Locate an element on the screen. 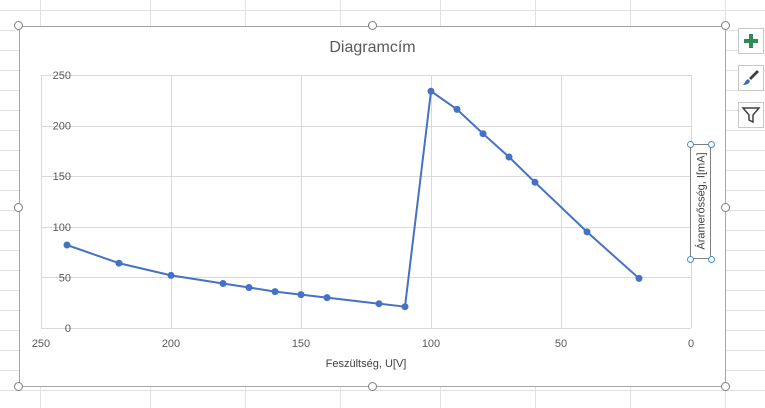  chart-styles-button is located at coordinates (751, 78).